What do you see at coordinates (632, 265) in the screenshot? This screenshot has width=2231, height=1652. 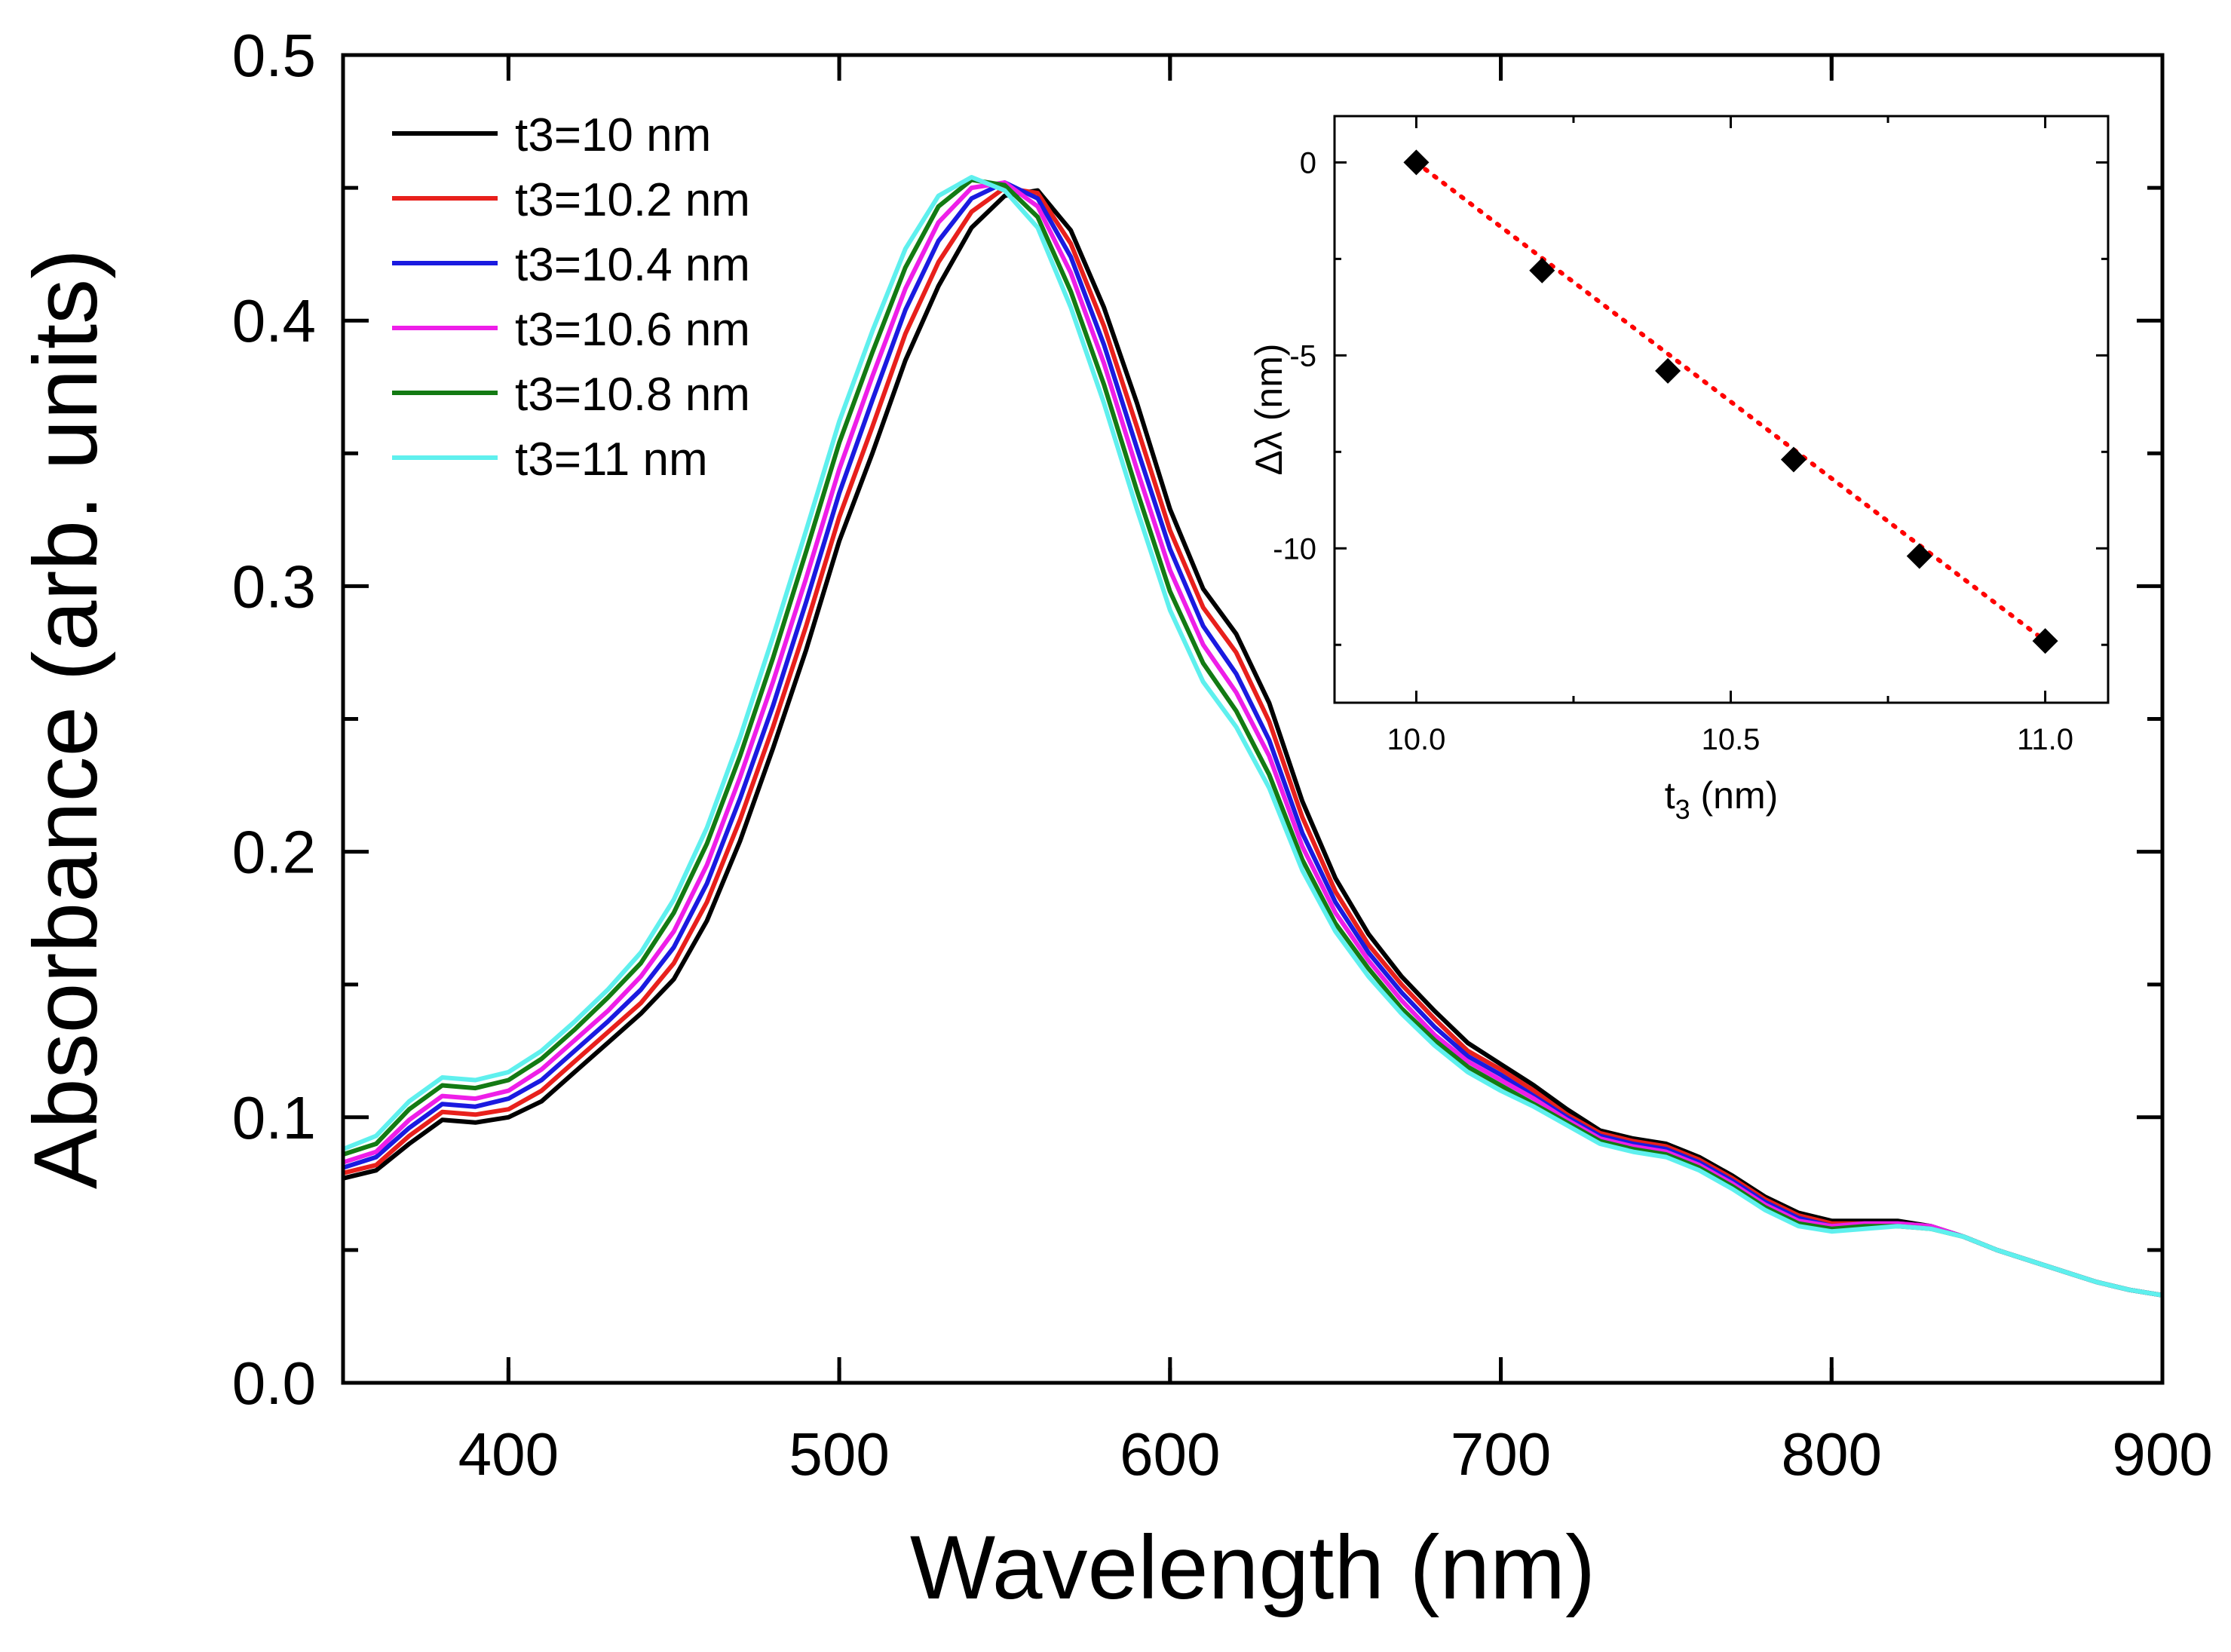 I see `legend-label: t3=10.4 nm` at bounding box center [632, 265].